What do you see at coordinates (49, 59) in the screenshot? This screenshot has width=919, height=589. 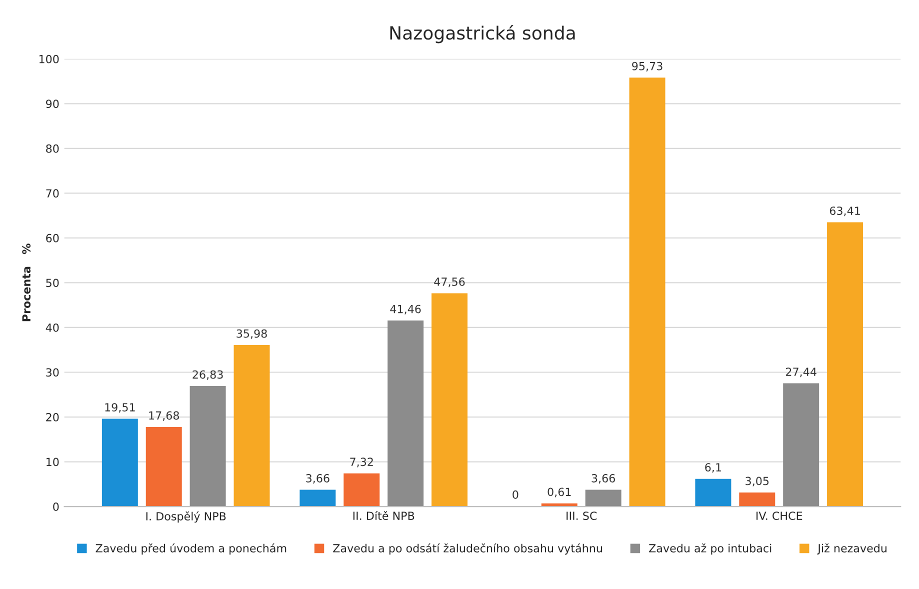 I see `y-tick-label: 100` at bounding box center [49, 59].